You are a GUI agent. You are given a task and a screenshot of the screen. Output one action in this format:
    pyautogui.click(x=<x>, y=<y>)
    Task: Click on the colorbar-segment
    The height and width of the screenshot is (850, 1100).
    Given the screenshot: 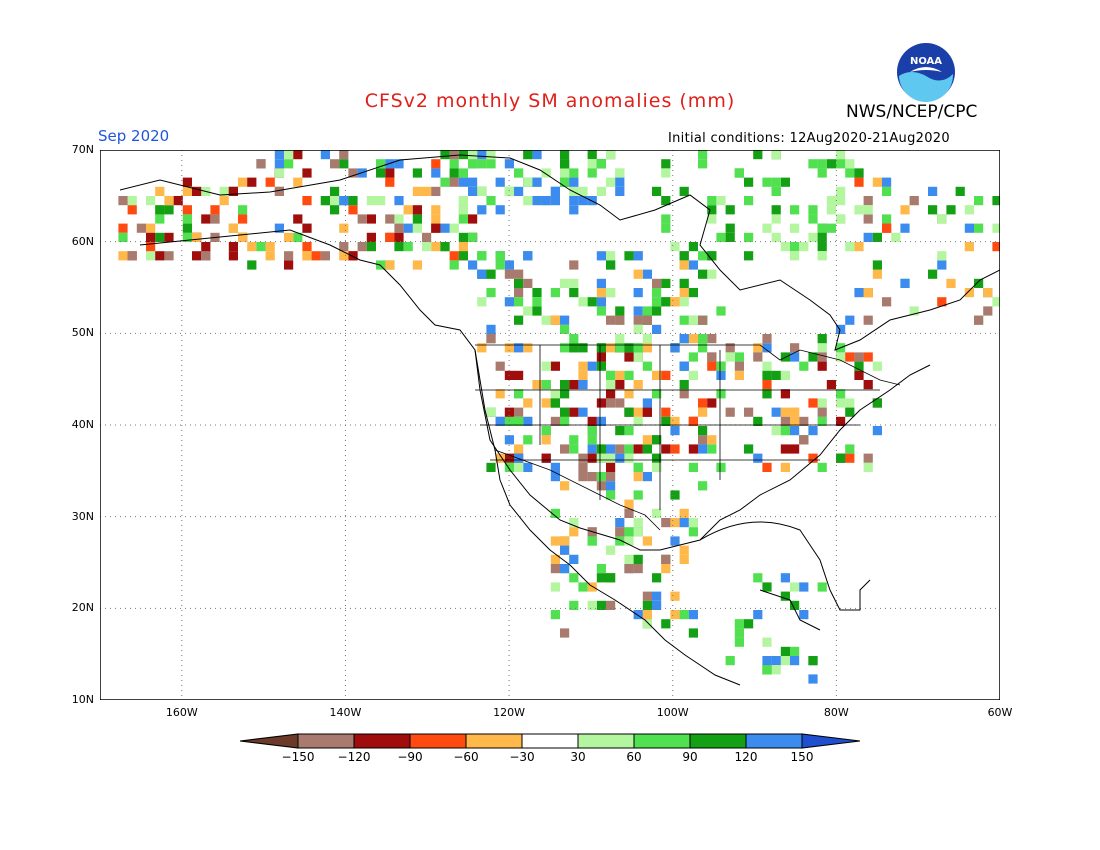 What is the action you would take?
    pyautogui.click(x=662, y=741)
    